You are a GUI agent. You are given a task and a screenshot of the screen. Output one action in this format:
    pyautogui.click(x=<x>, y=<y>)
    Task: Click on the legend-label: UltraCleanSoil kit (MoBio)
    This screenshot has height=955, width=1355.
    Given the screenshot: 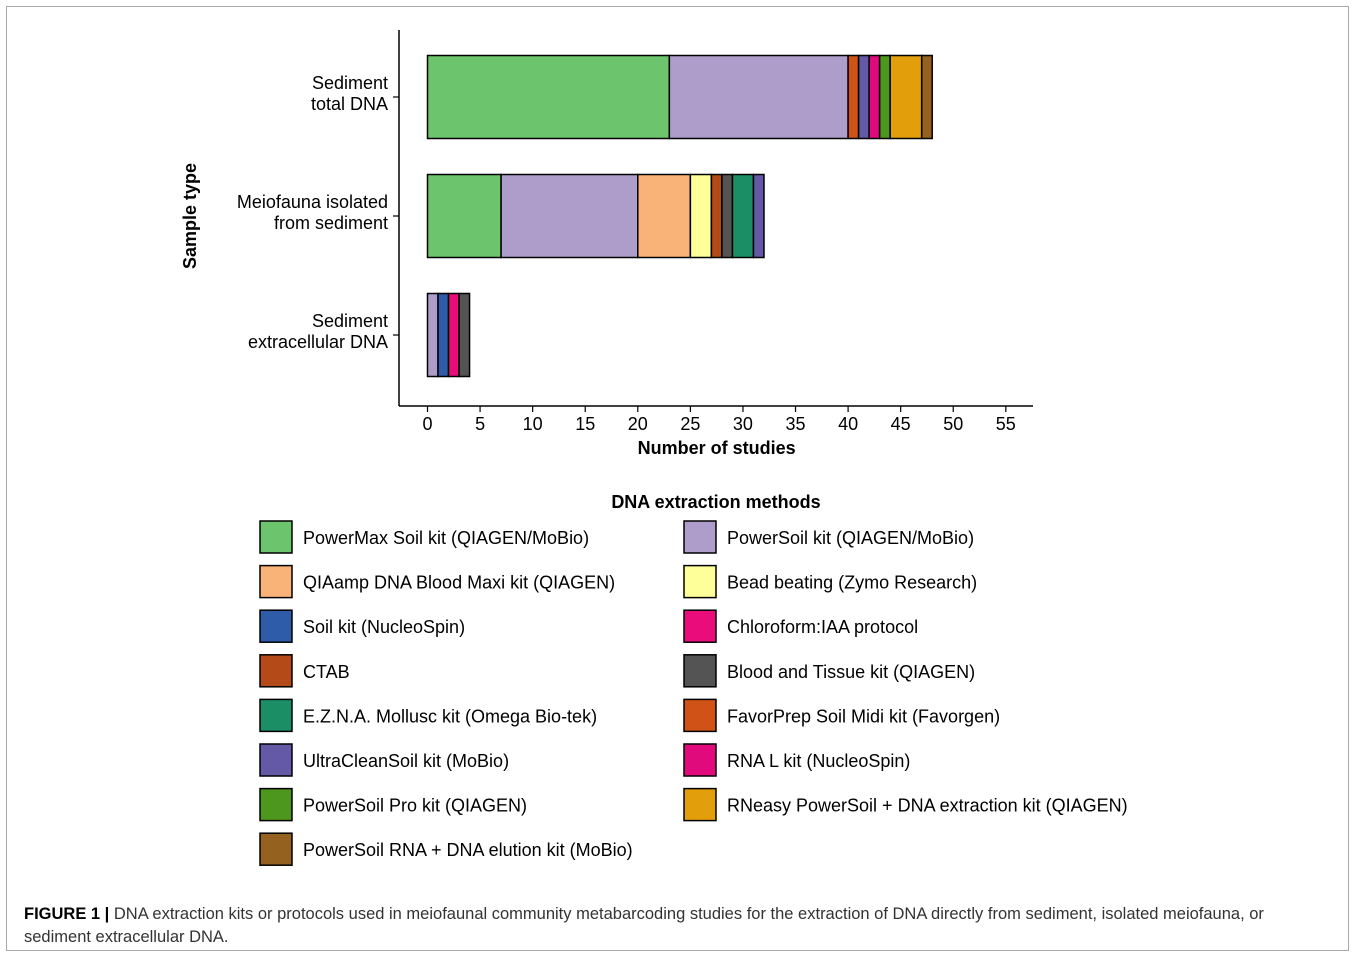 What is the action you would take?
    pyautogui.click(x=406, y=761)
    